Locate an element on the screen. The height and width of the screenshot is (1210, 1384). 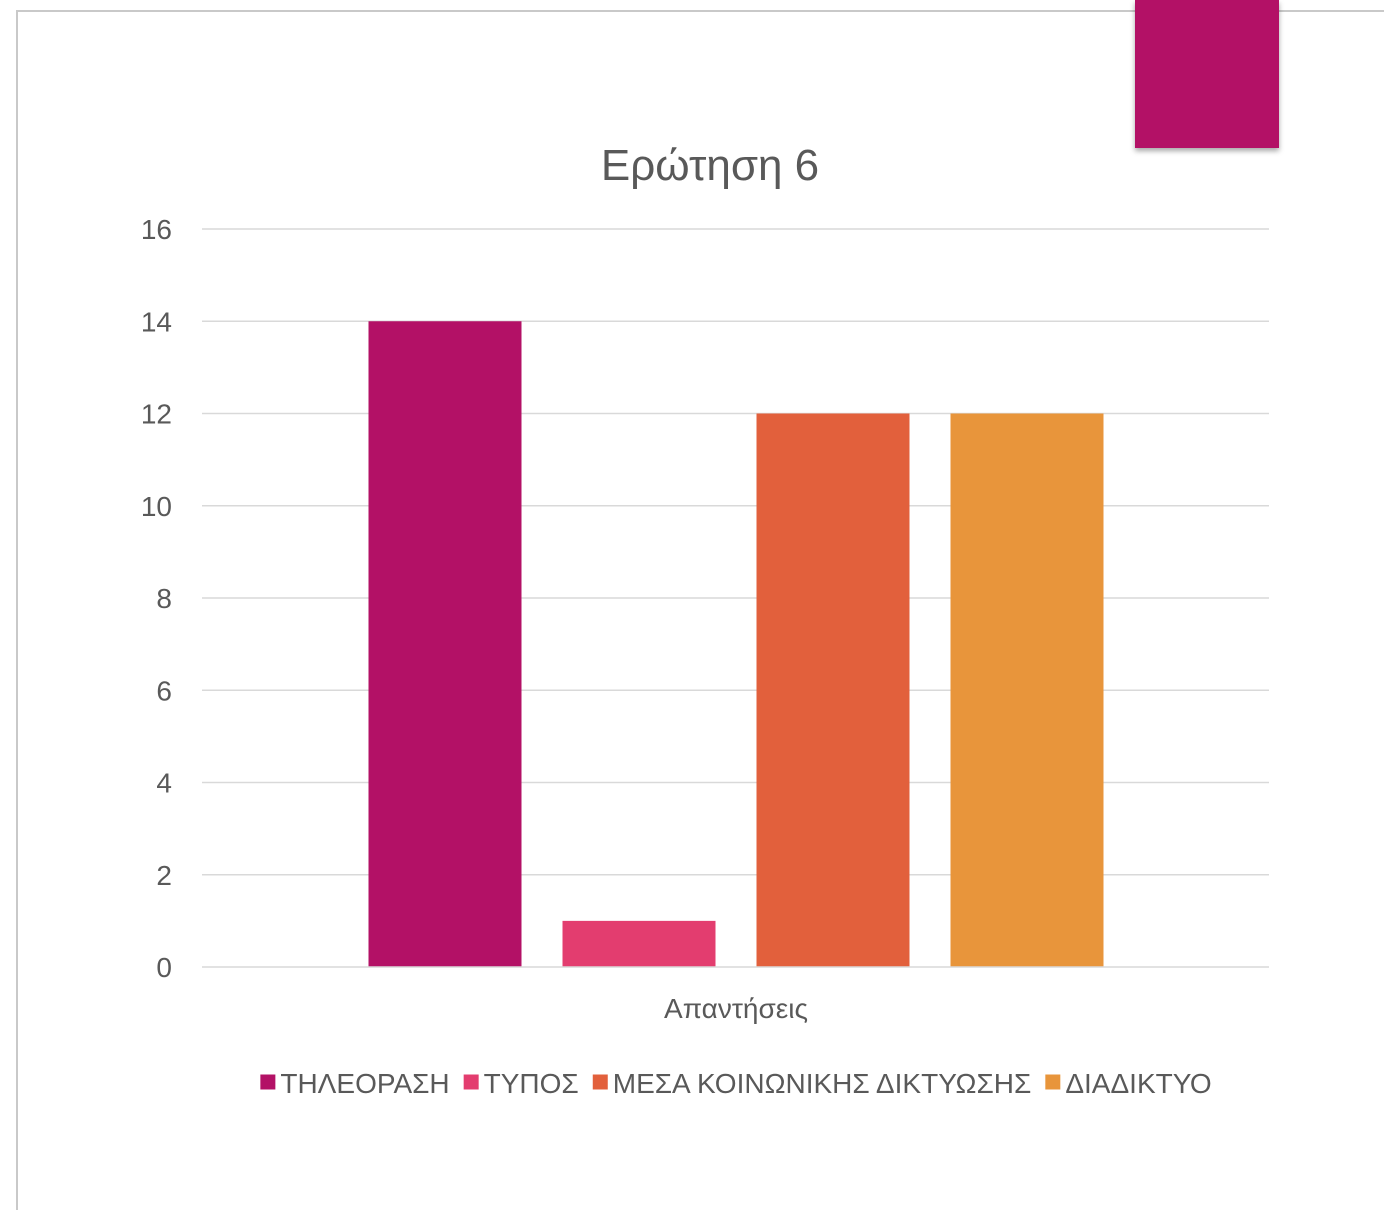
chart-title: Ερώτηση 6 is located at coordinates (710, 165).